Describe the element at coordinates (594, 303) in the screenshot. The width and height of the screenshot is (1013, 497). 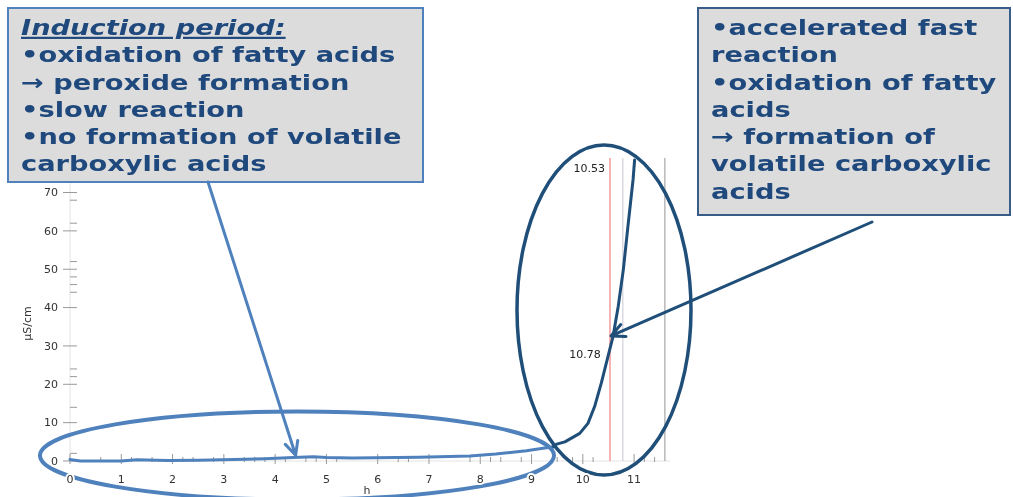
I see `line-series` at that location.